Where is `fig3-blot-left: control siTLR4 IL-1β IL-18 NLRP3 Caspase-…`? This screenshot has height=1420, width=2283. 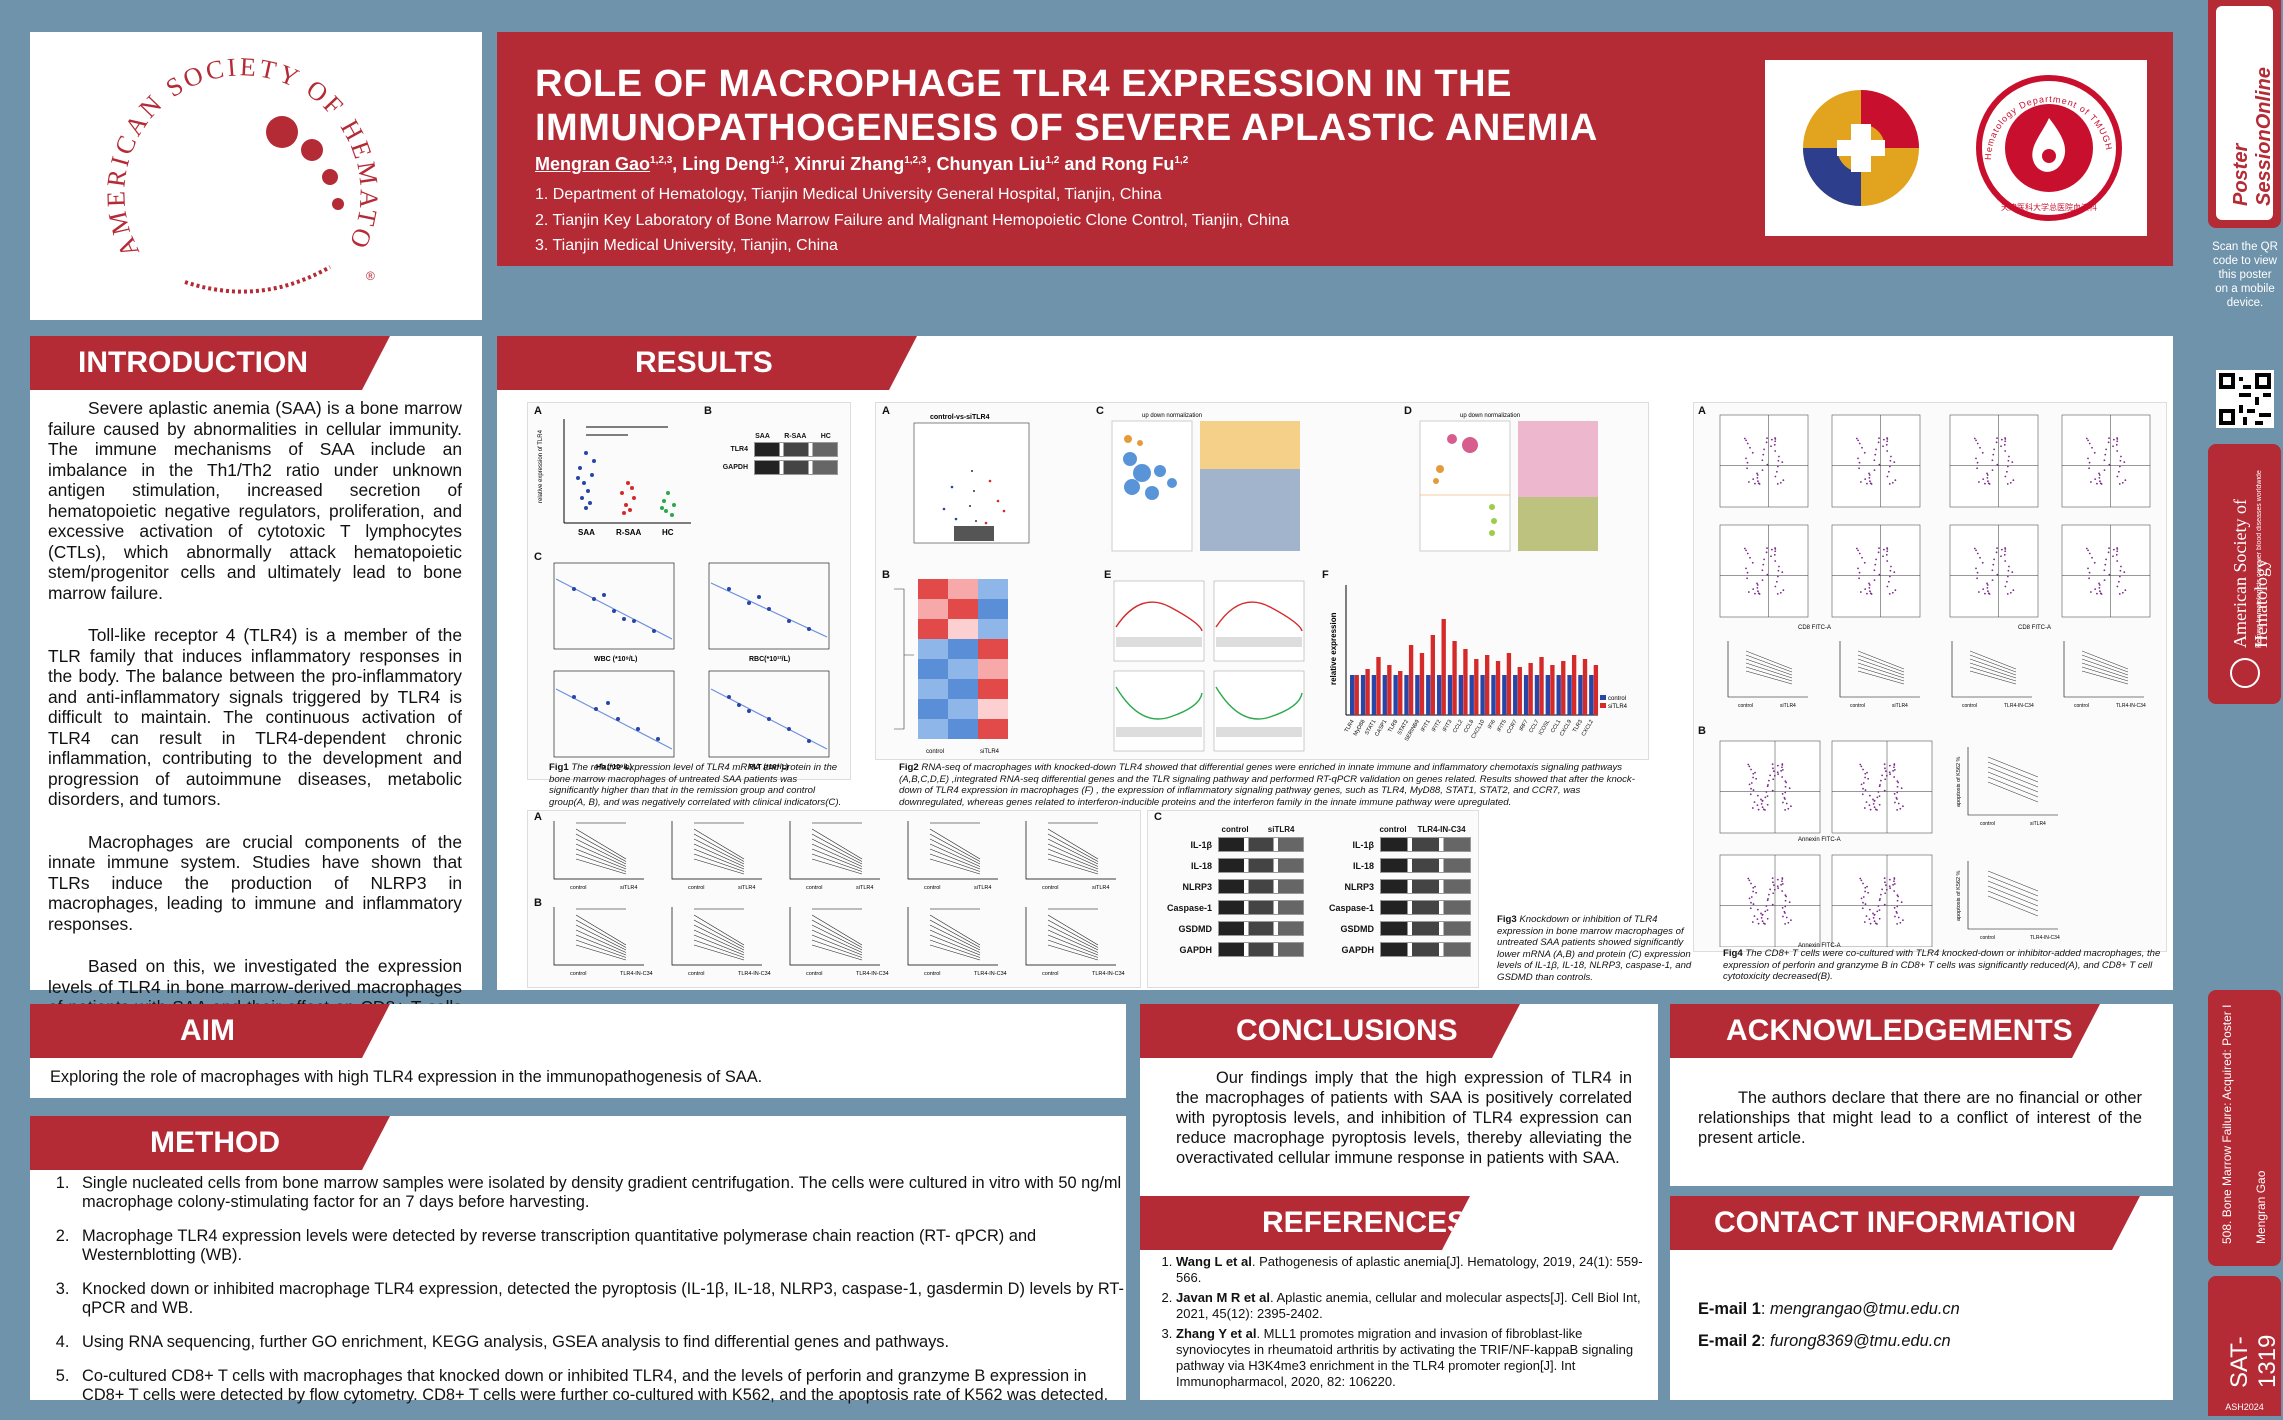 fig3-blot-left: control siTLR4 IL-1β IL-18 NLRP3 Caspase-… is located at coordinates (1229, 892).